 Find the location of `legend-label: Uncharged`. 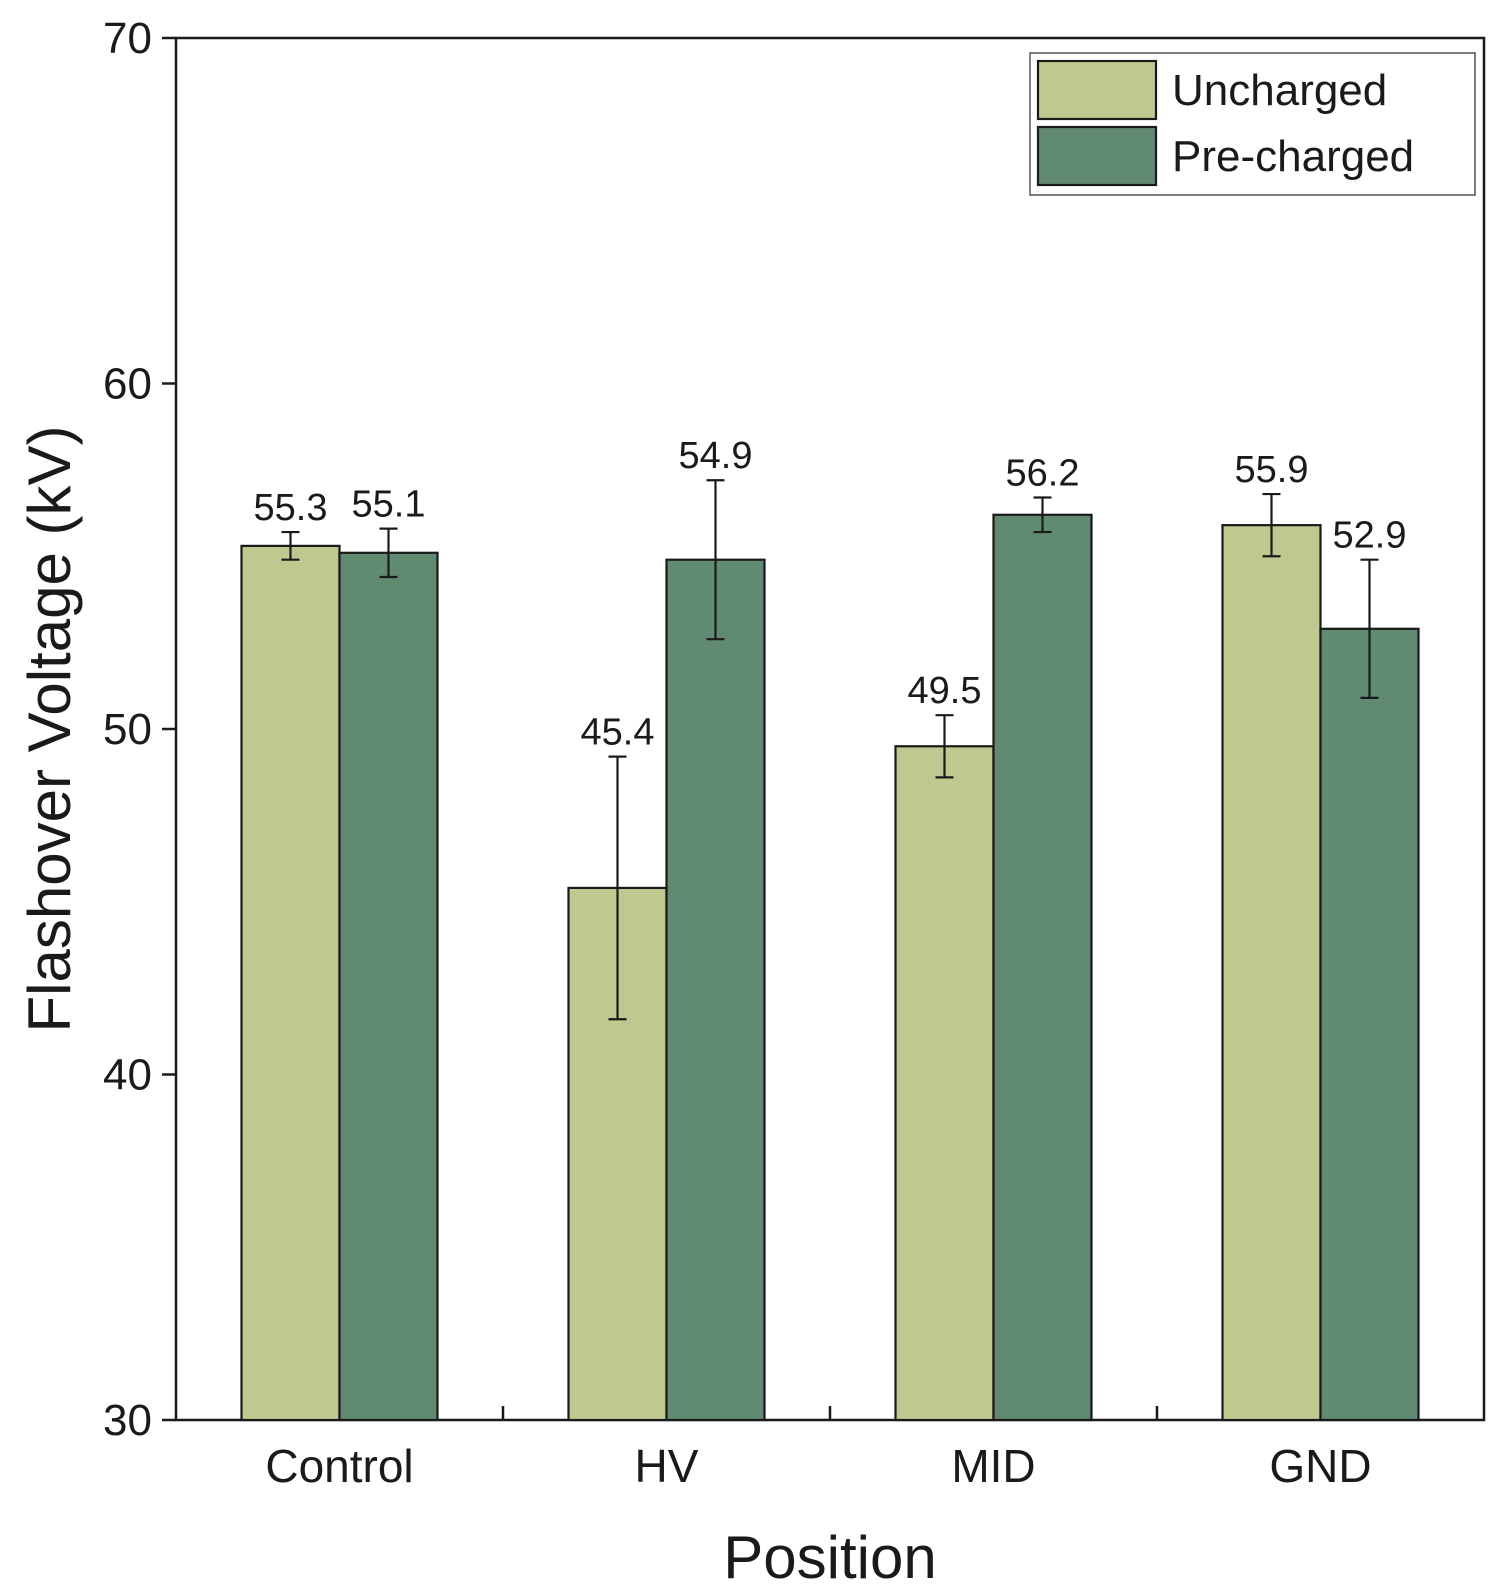

legend-label: Uncharged is located at coordinates (1279, 90).